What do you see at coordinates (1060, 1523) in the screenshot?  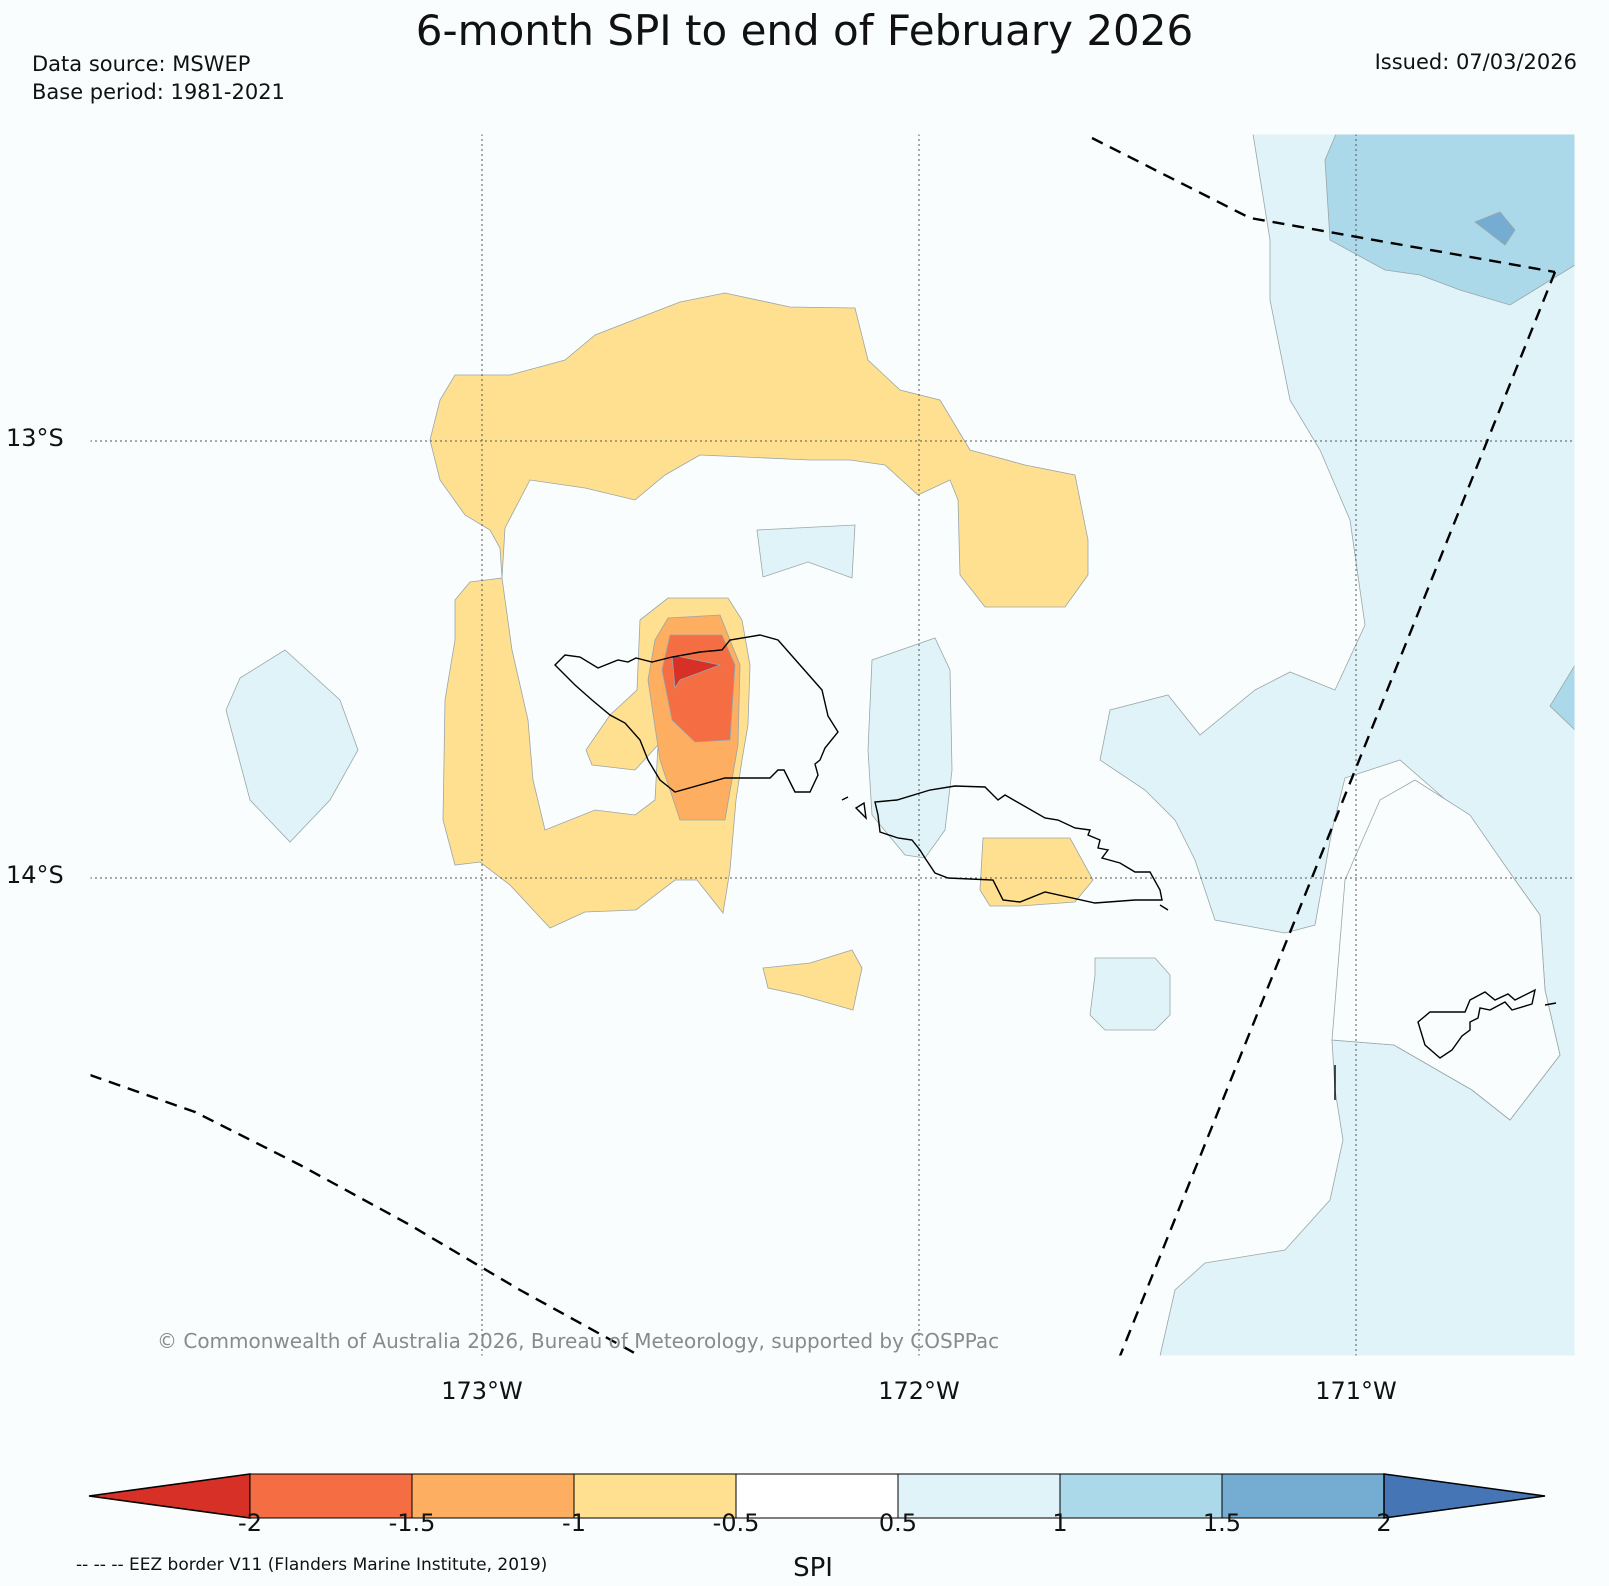 I see `colorbar-tick: 1` at bounding box center [1060, 1523].